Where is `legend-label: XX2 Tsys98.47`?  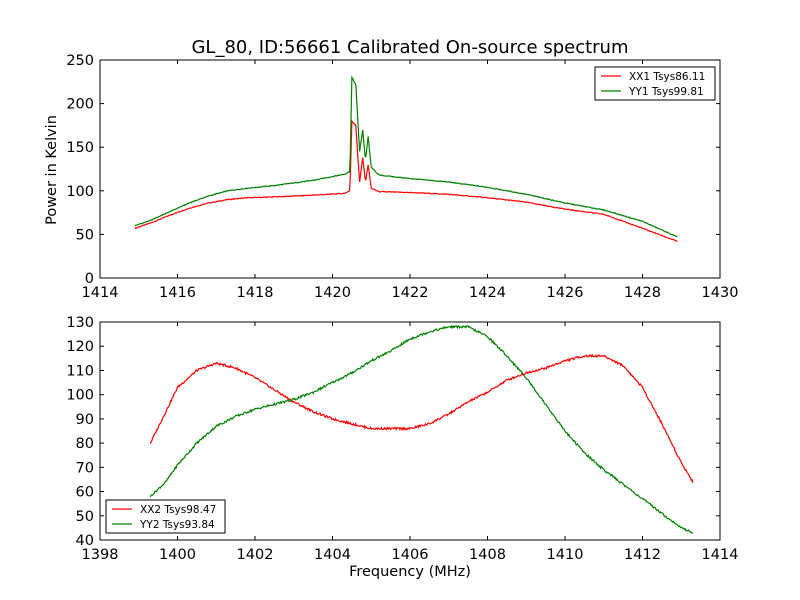
legend-label: XX2 Tsys98.47 is located at coordinates (178, 510).